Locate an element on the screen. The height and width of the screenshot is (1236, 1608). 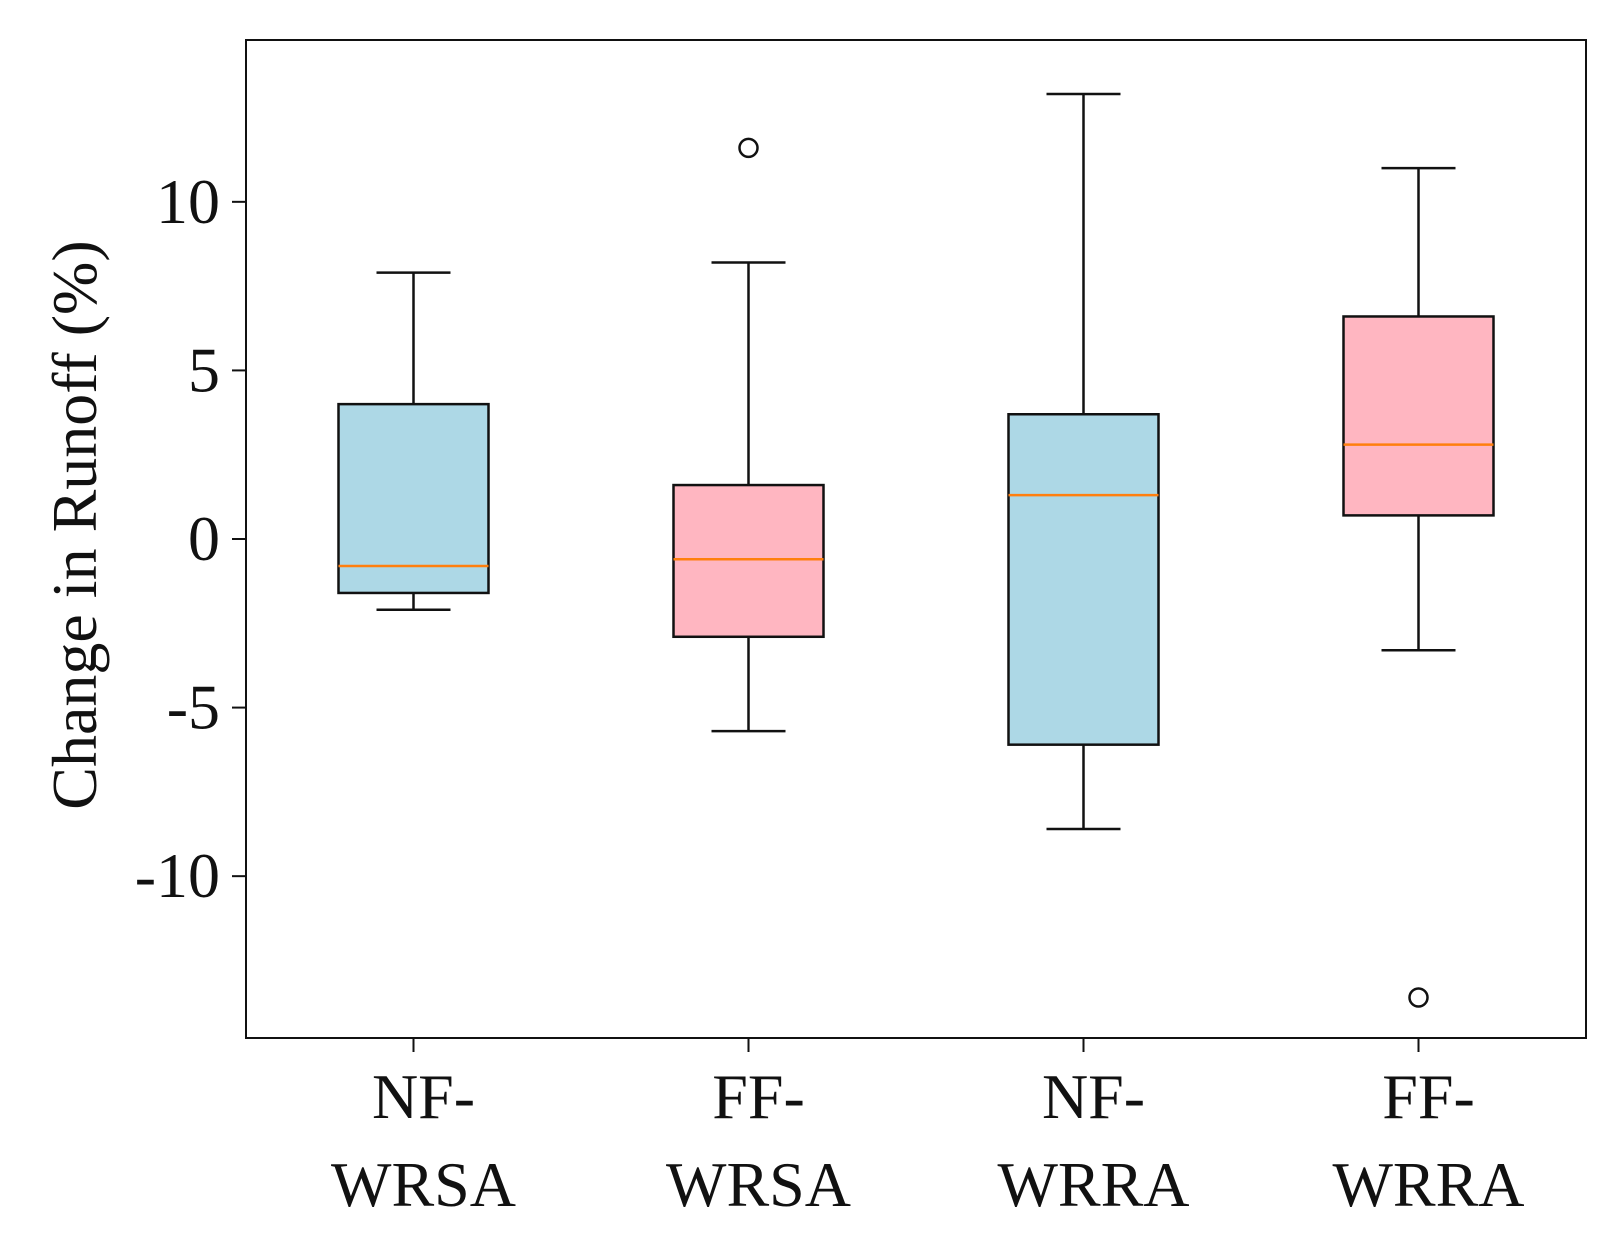
y-tick-label: 10 is located at coordinates (188, 201).